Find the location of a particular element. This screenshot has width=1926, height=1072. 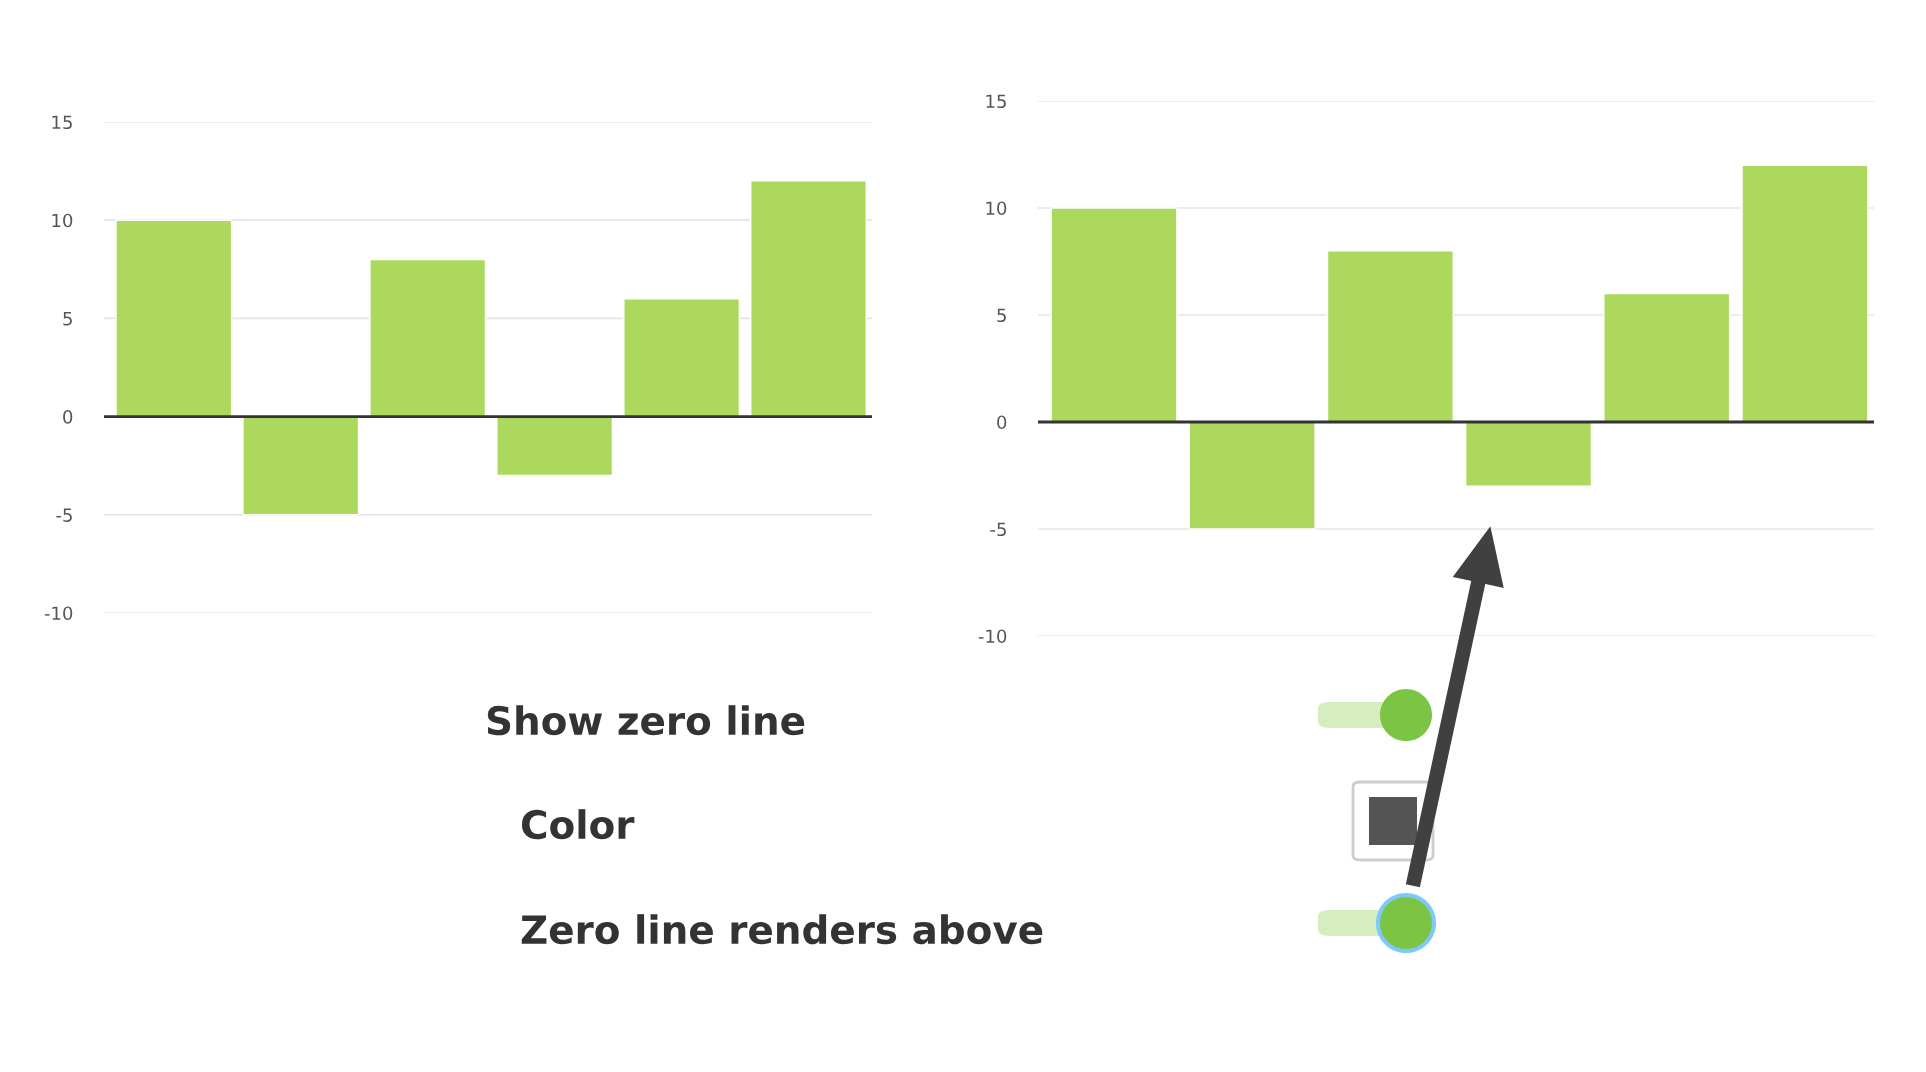

text: Zero line renders above is located at coordinates (782, 929).